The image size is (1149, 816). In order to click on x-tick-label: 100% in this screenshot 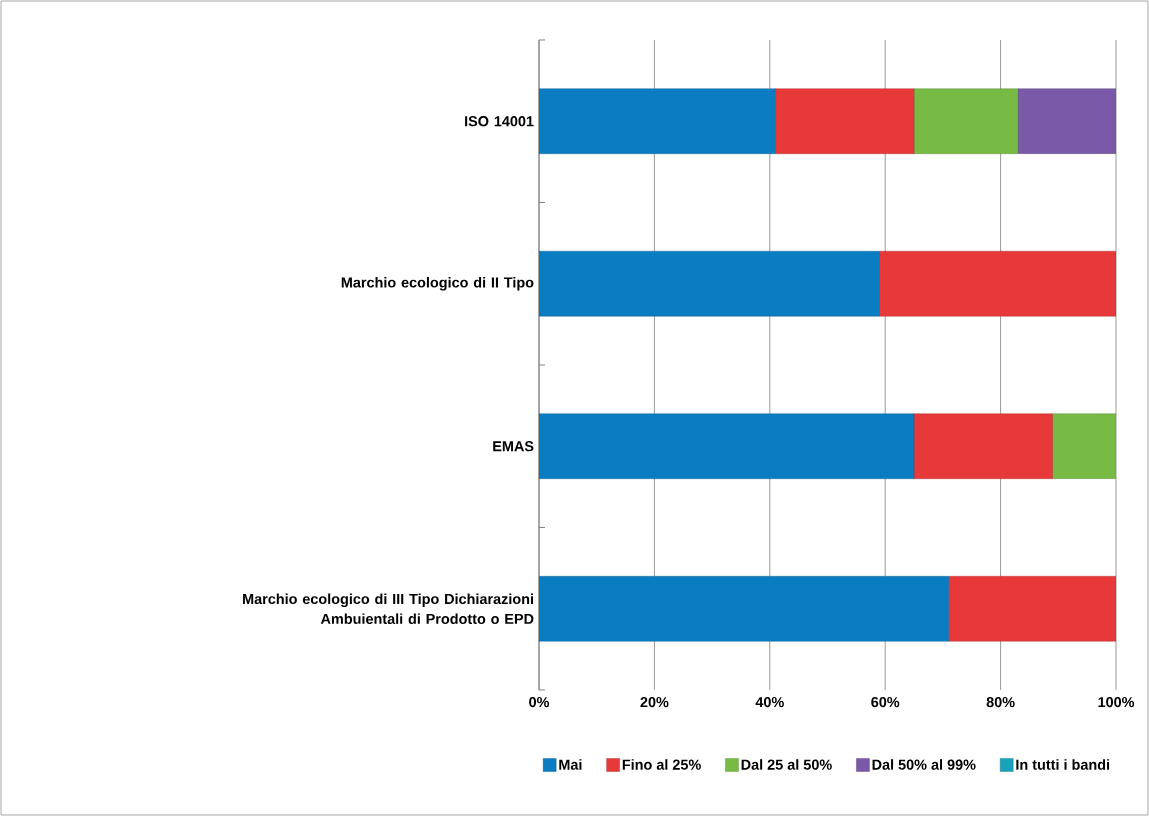, I will do `click(1116, 702)`.